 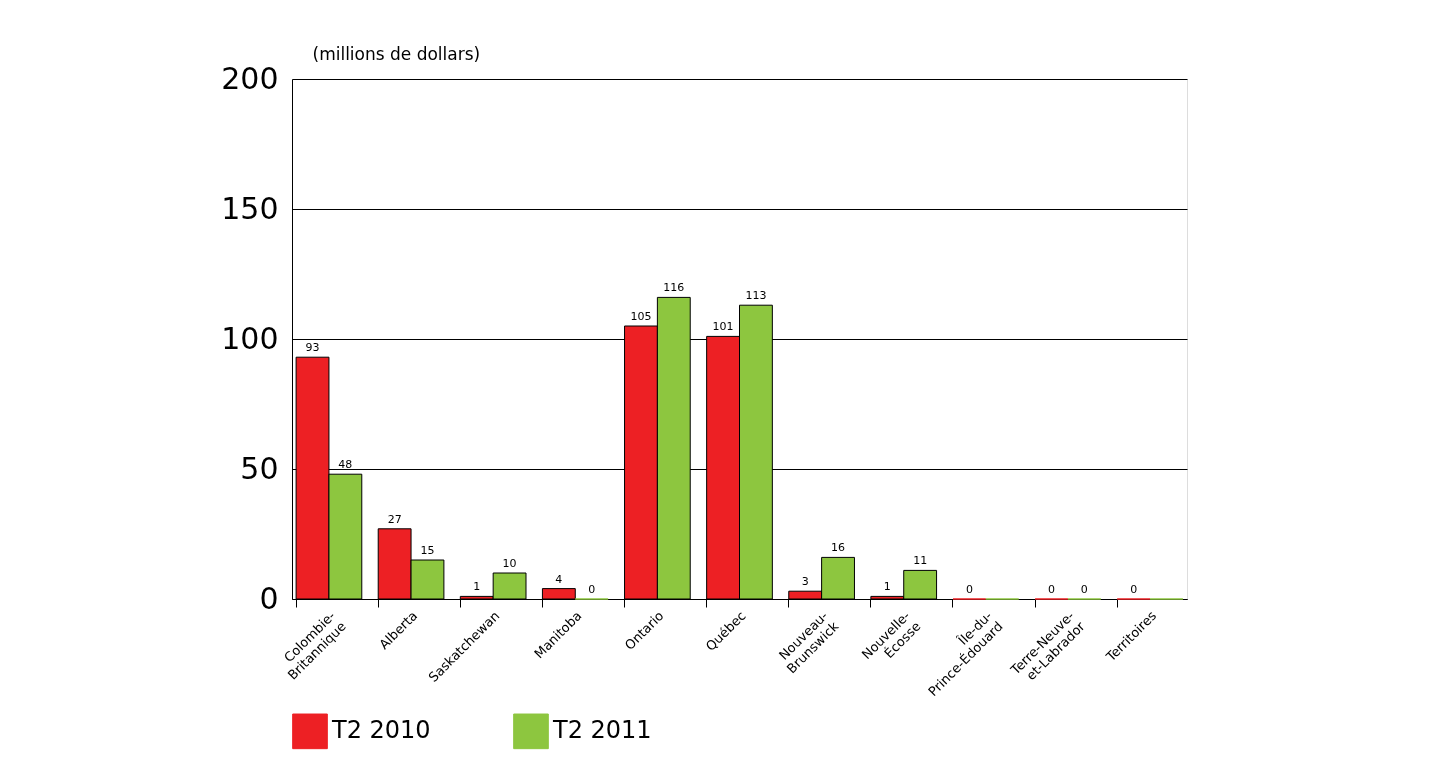 I want to click on data-label: 116, so click(x=674, y=288).